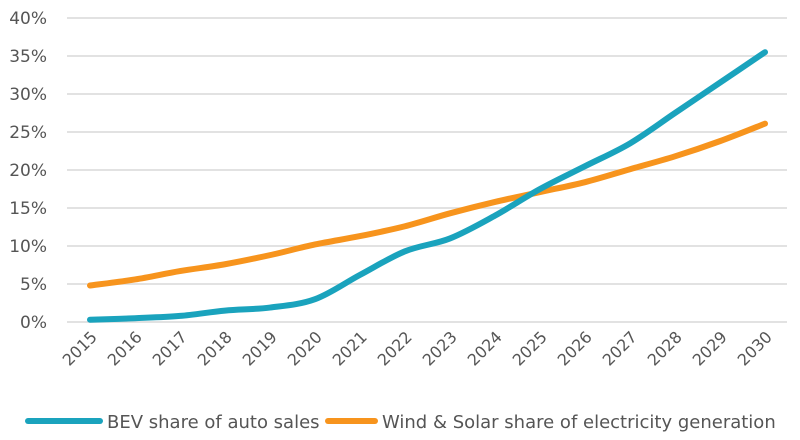 This screenshot has height=440, width=800. I want to click on x-tick-label: 2022, so click(395, 348).